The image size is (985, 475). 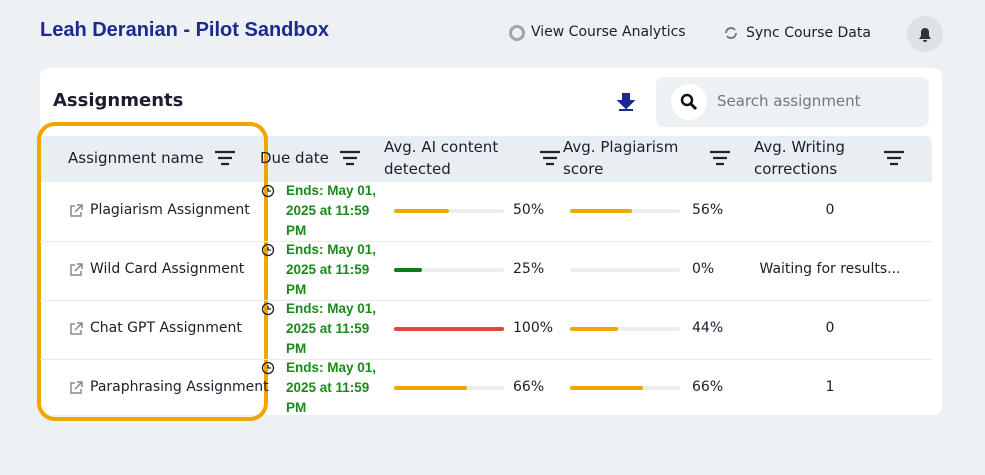 I want to click on sync-icon, so click(x=731, y=33).